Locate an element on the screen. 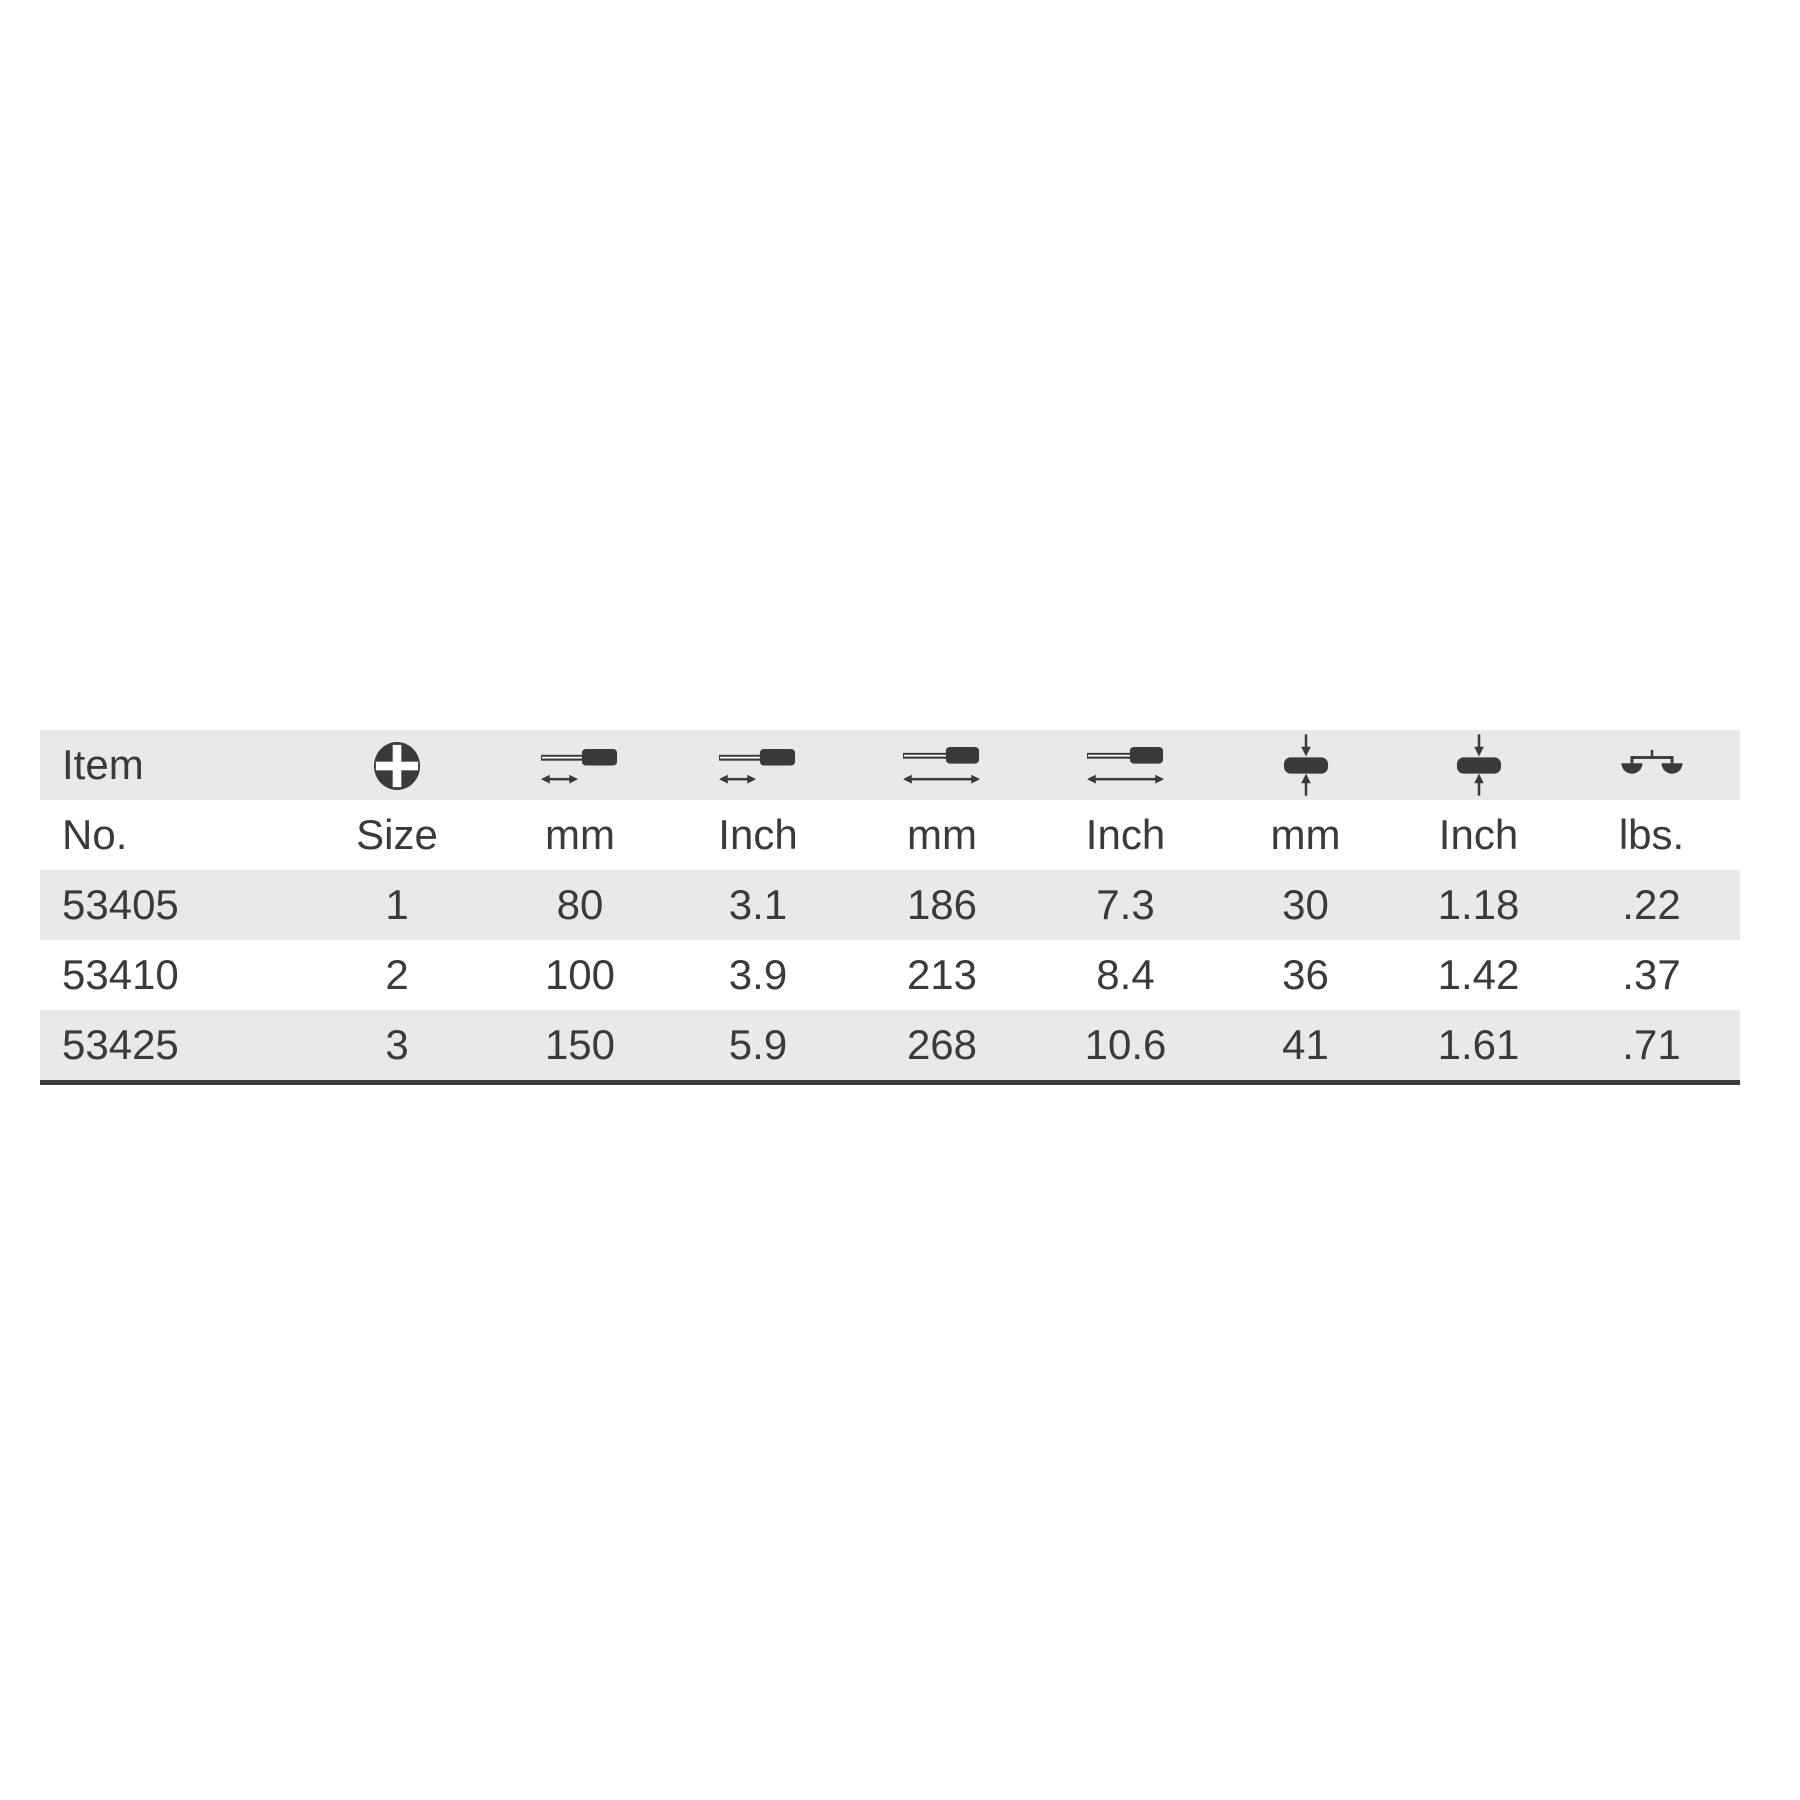  handle-mm-header-label: mm is located at coordinates (1305, 834).